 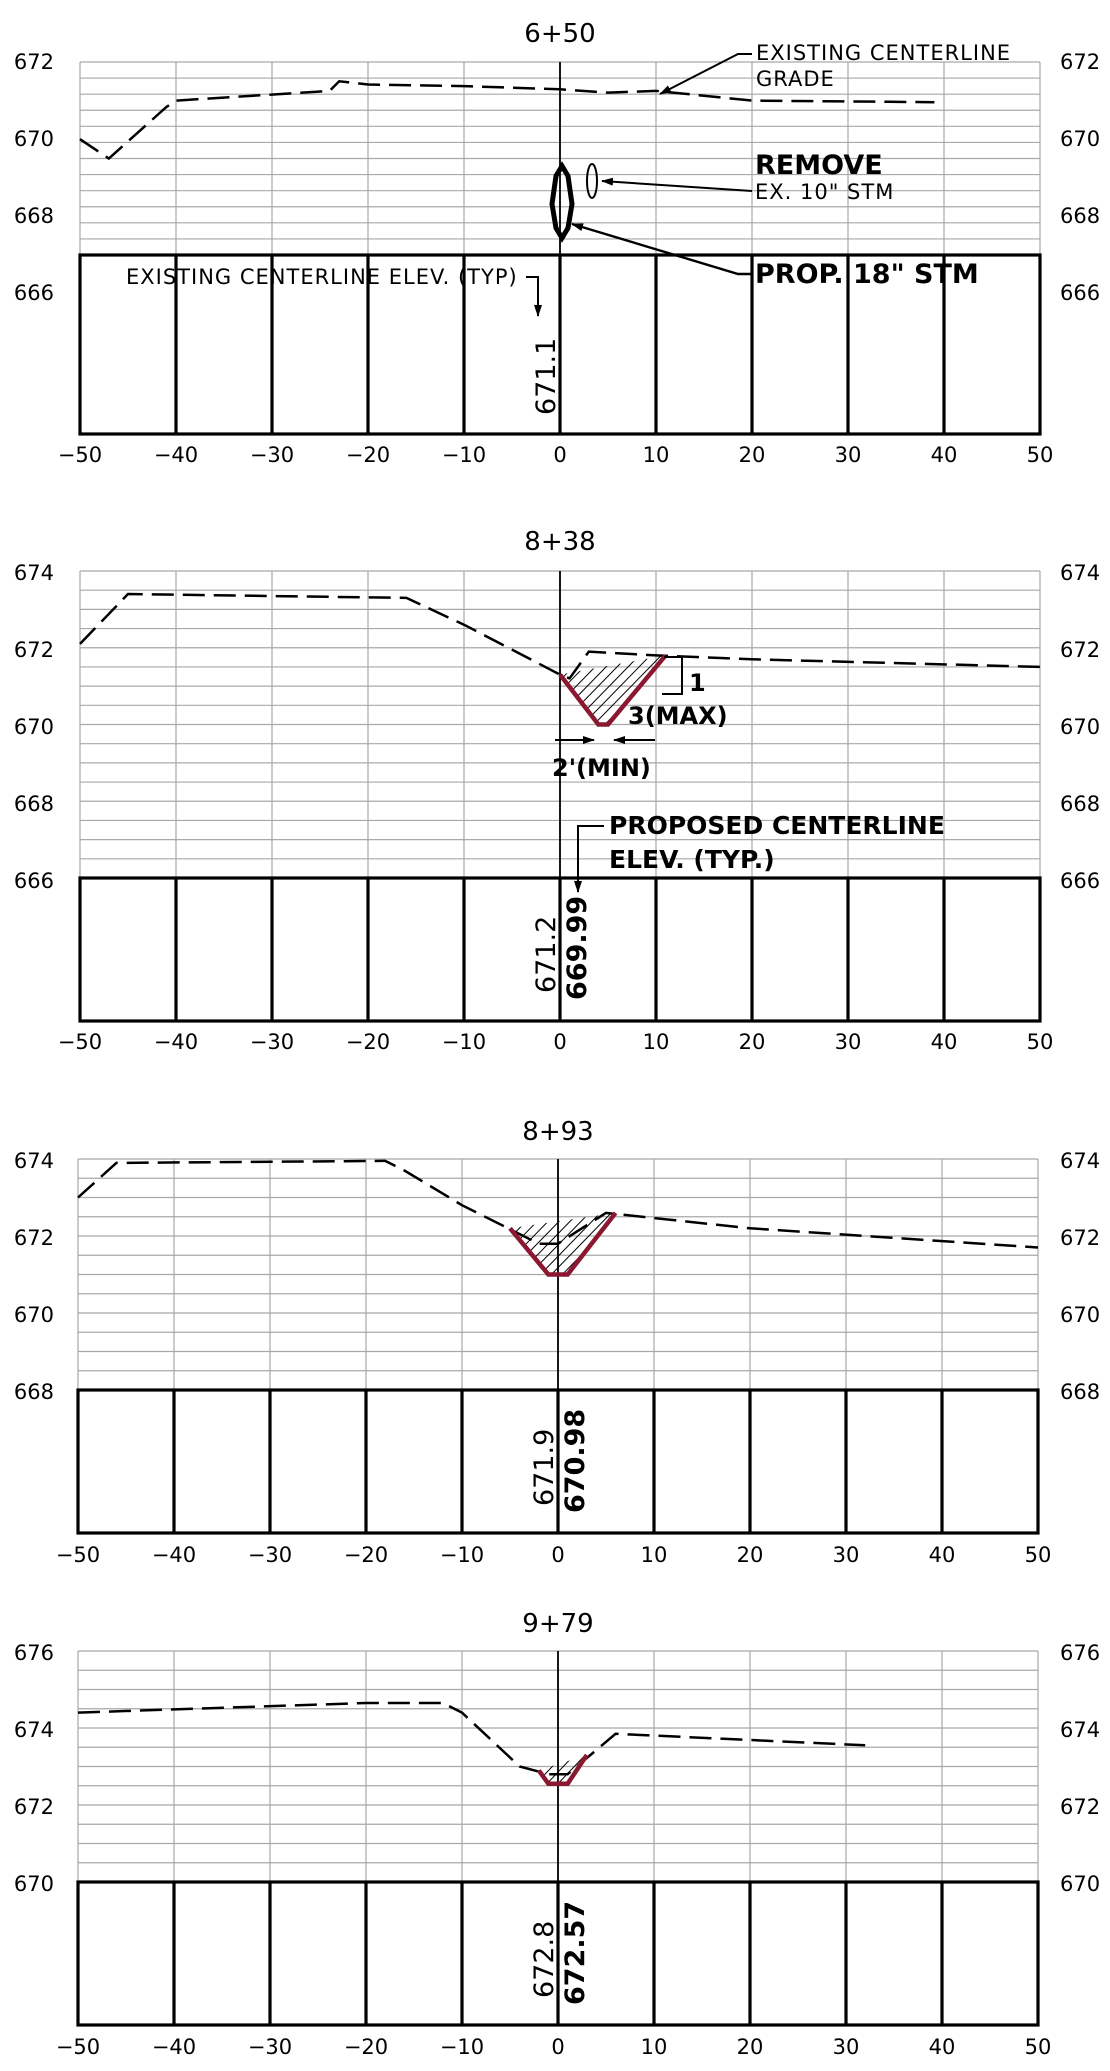 I want to click on y-axis-left: 676 674 672 670, so click(x=34, y=1768).